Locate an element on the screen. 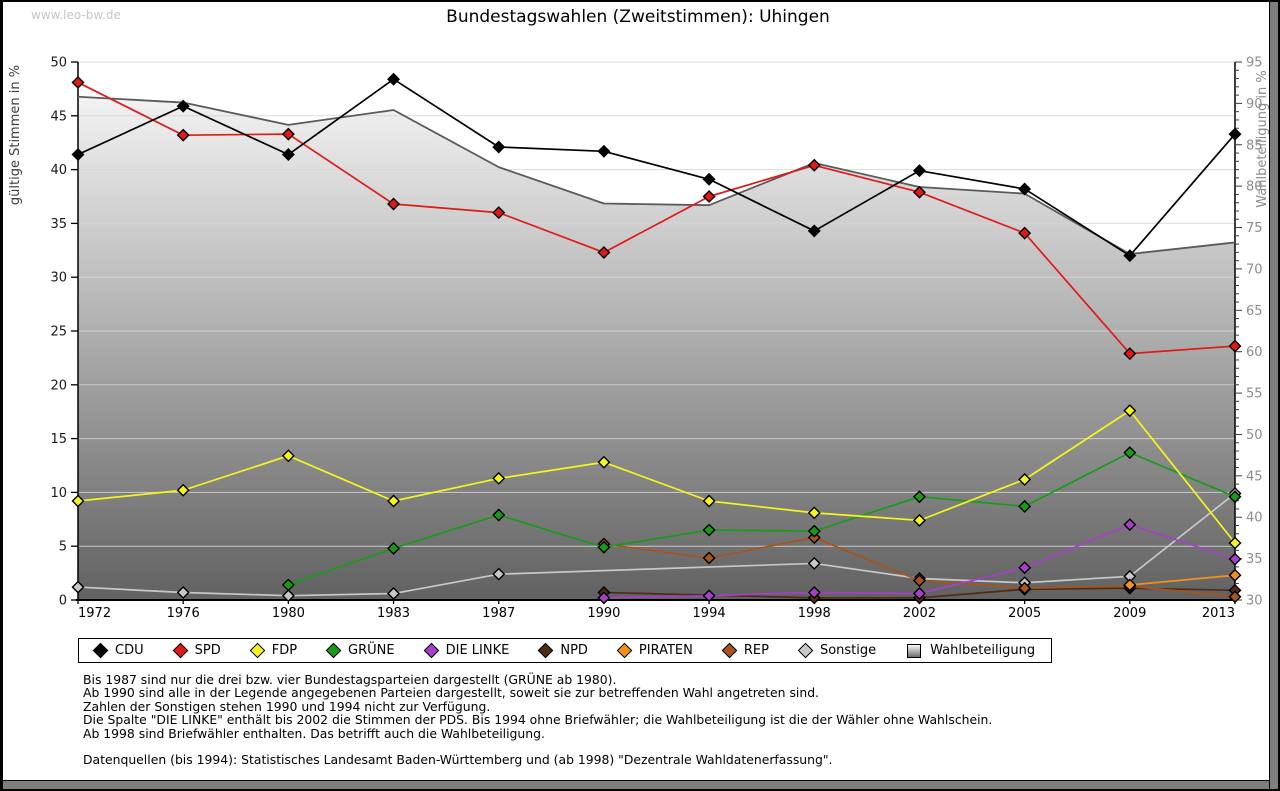 The height and width of the screenshot is (791, 1280). legend-item-wahlbeteiligung: Wahlbeteiligung is located at coordinates (970, 650).